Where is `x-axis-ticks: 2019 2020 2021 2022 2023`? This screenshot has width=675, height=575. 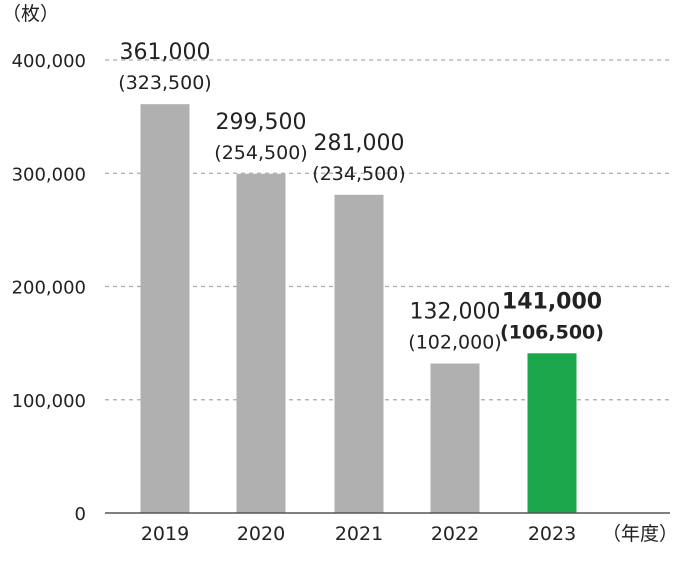 x-axis-ticks: 2019 2020 2021 2022 2023 is located at coordinates (358, 534).